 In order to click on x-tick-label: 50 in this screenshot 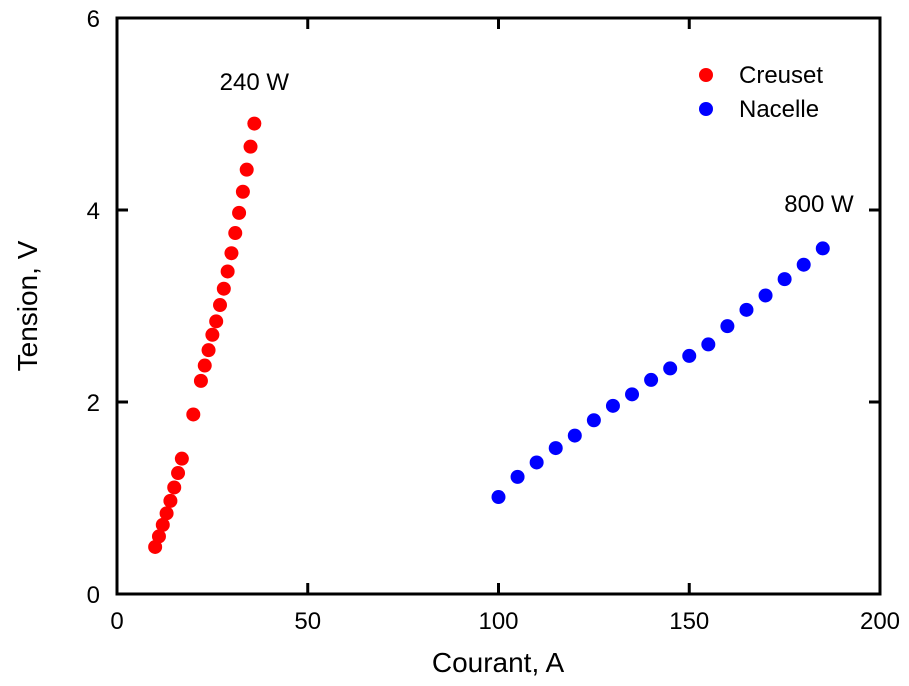, I will do `click(307, 621)`.